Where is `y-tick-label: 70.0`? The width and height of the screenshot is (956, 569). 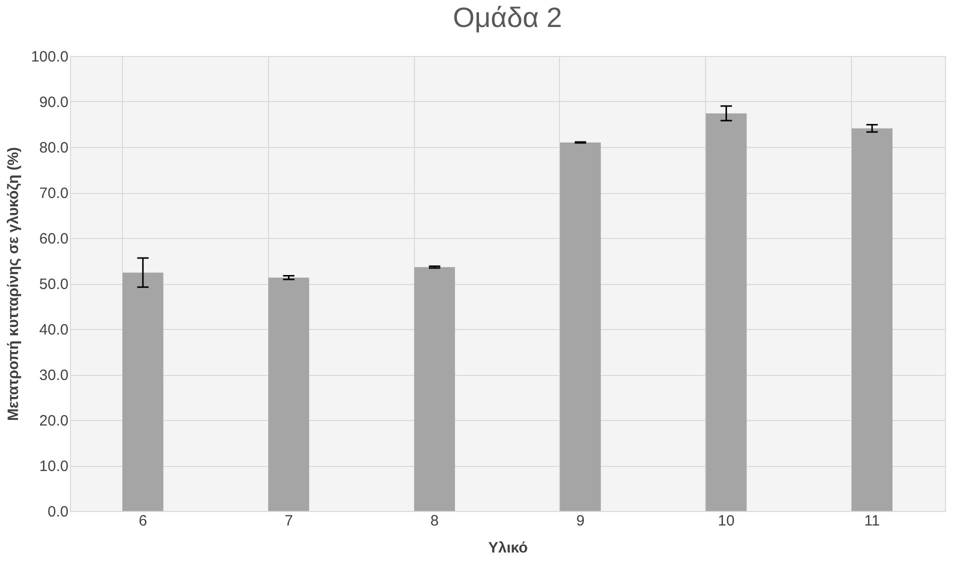 y-tick-label: 70.0 is located at coordinates (53, 193).